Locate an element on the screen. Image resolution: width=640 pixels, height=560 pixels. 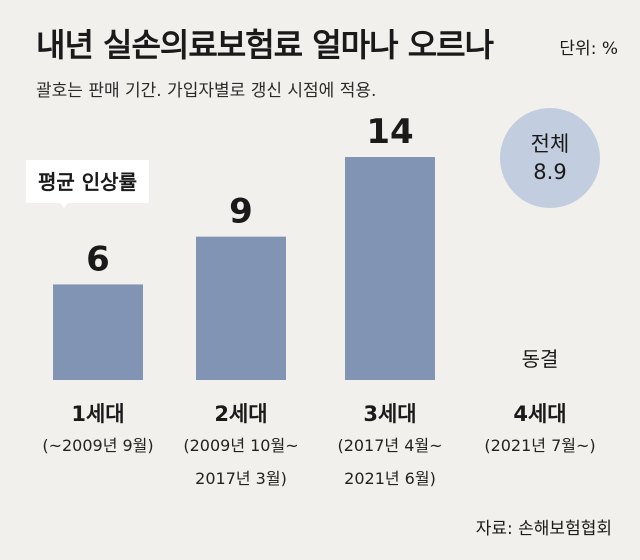
overall-value: 8.9 is located at coordinates (550, 172).